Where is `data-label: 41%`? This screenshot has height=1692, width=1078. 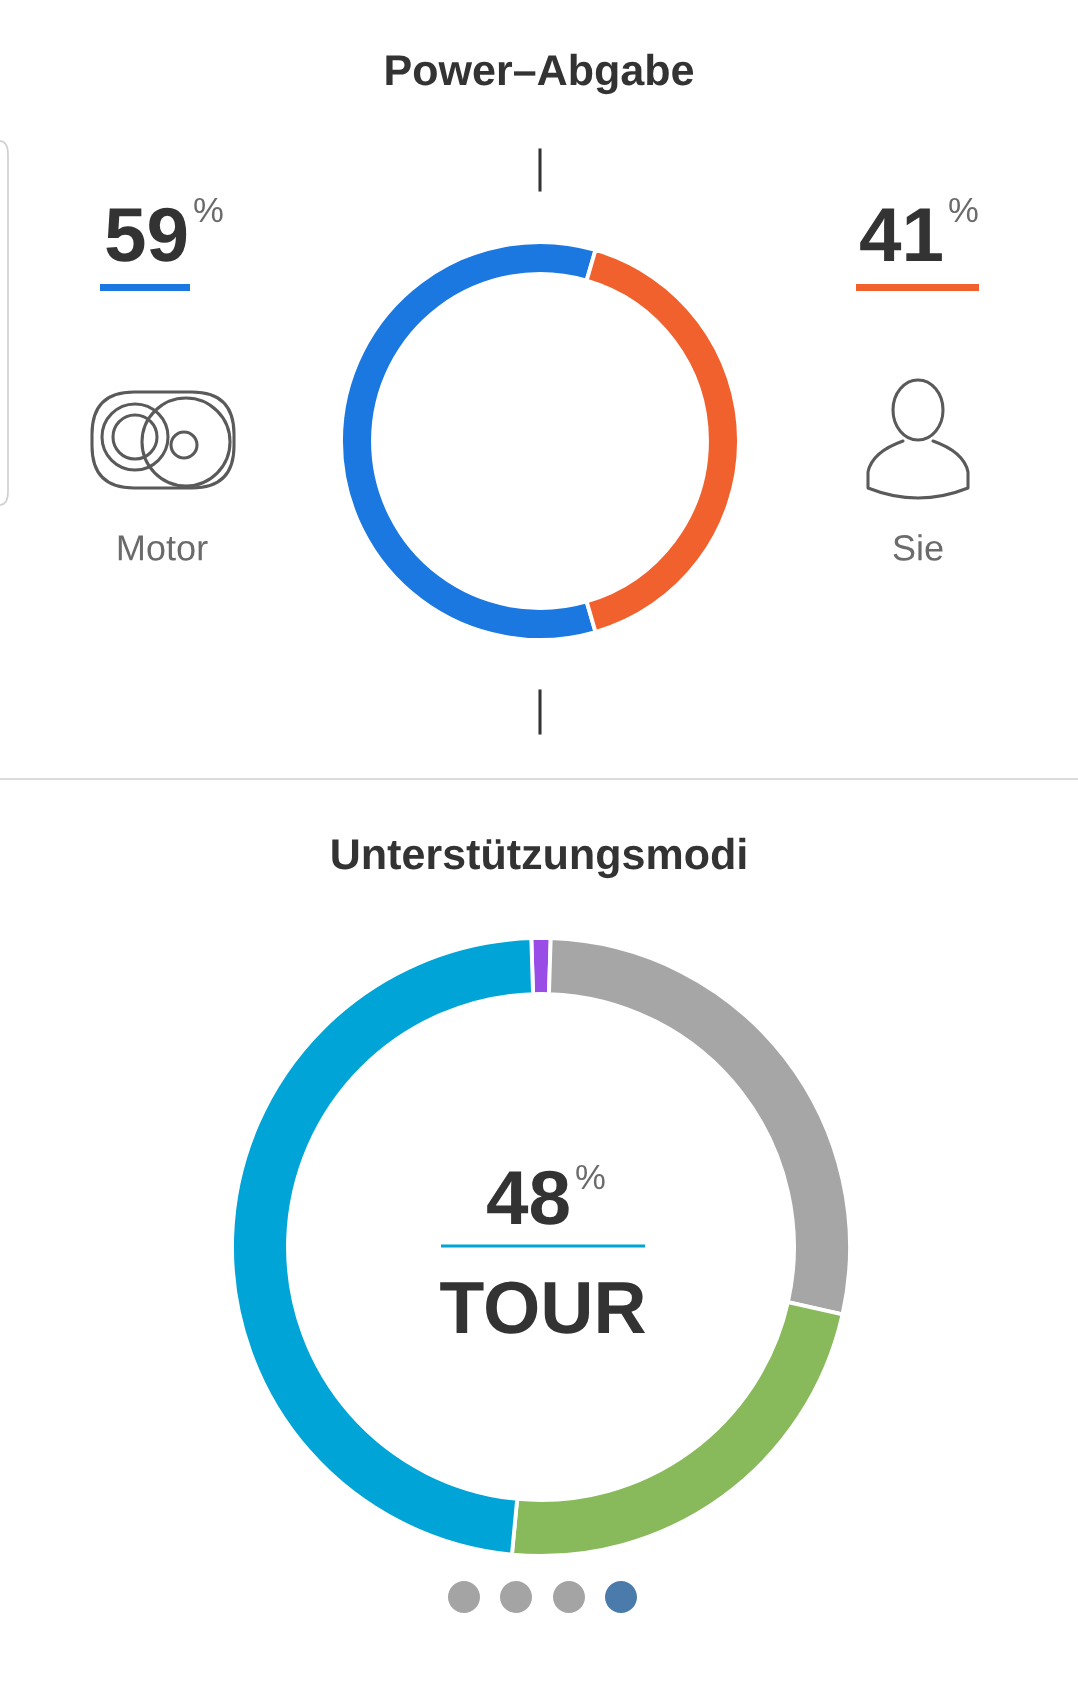
data-label: 41% is located at coordinates (919, 229).